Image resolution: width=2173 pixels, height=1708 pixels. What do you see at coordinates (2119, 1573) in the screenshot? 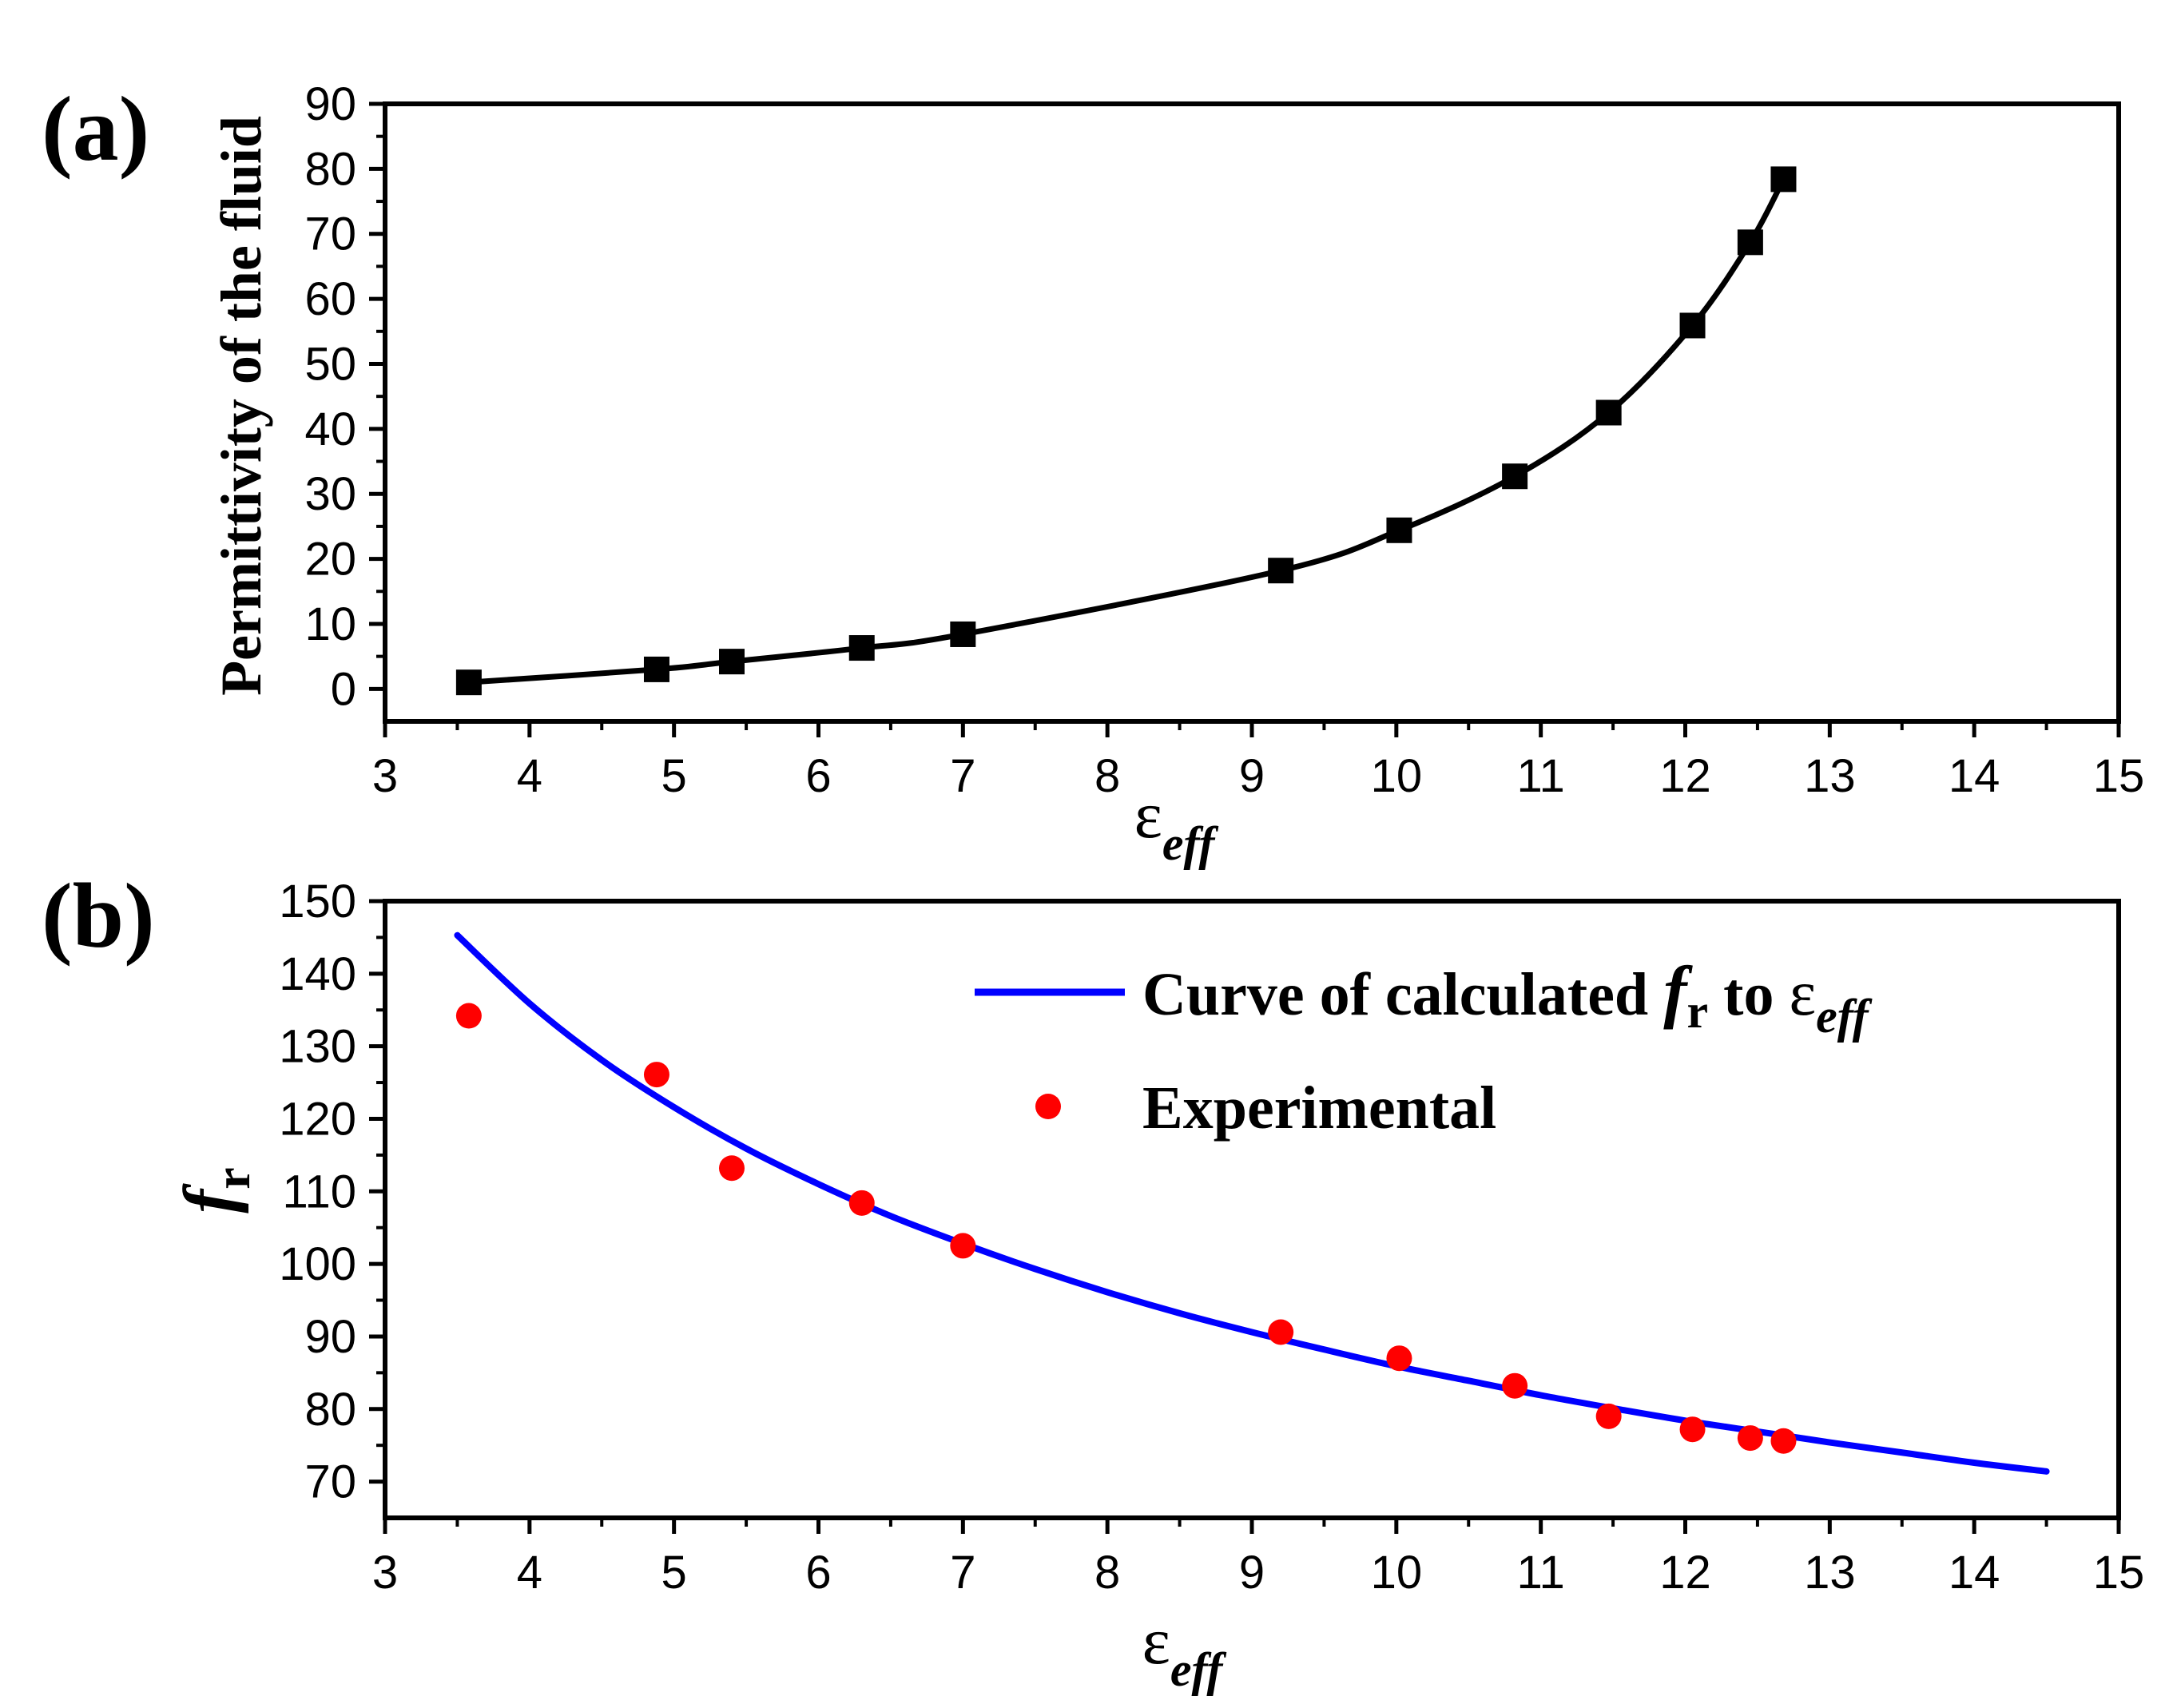
I see `panel-b-x-tick-label: 15` at bounding box center [2119, 1573].